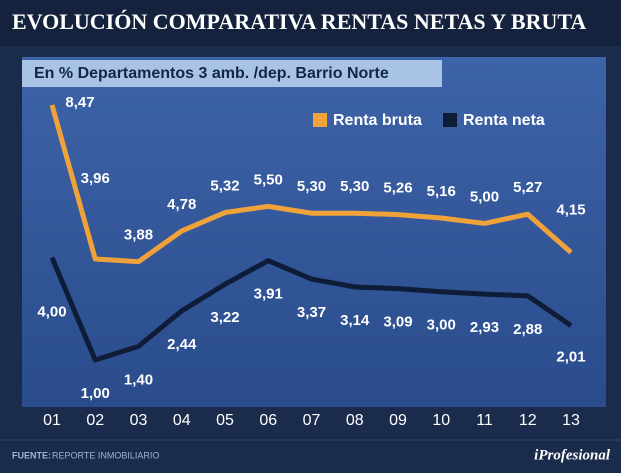  What do you see at coordinates (570, 209) in the screenshot?
I see `value-label: 4,15` at bounding box center [570, 209].